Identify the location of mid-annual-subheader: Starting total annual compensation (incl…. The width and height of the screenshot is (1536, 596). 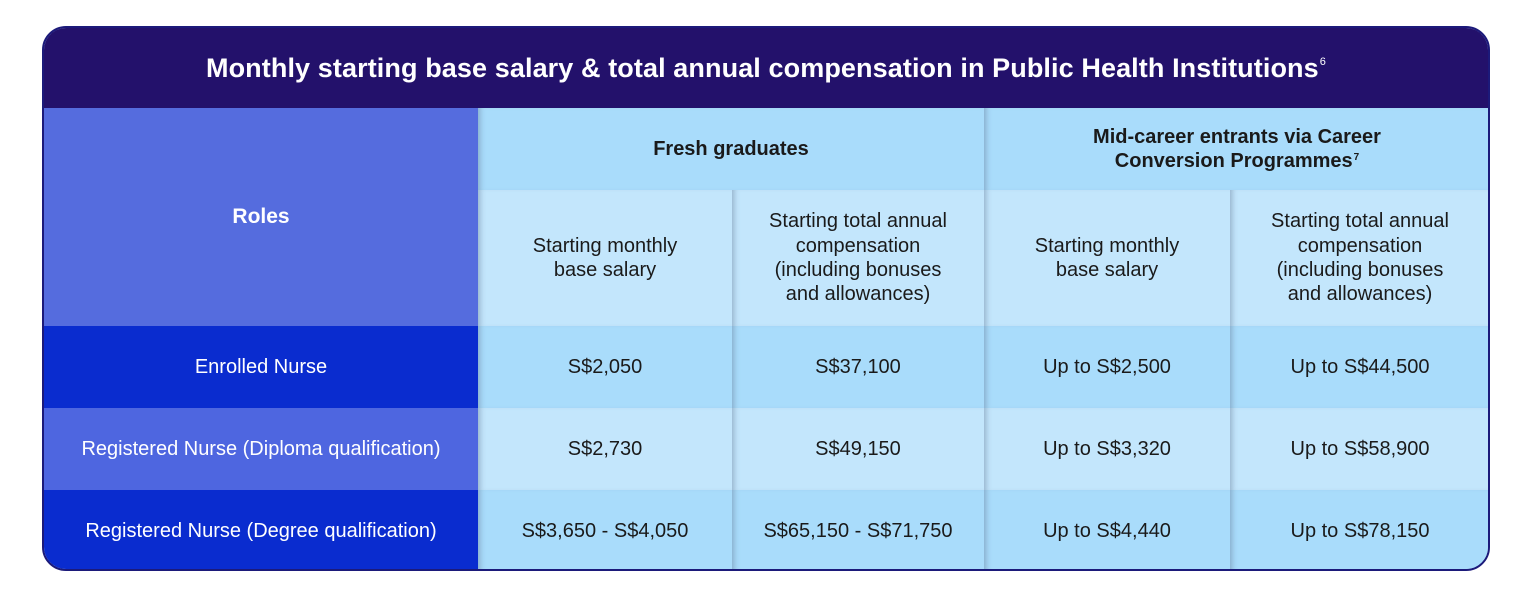
(1359, 258).